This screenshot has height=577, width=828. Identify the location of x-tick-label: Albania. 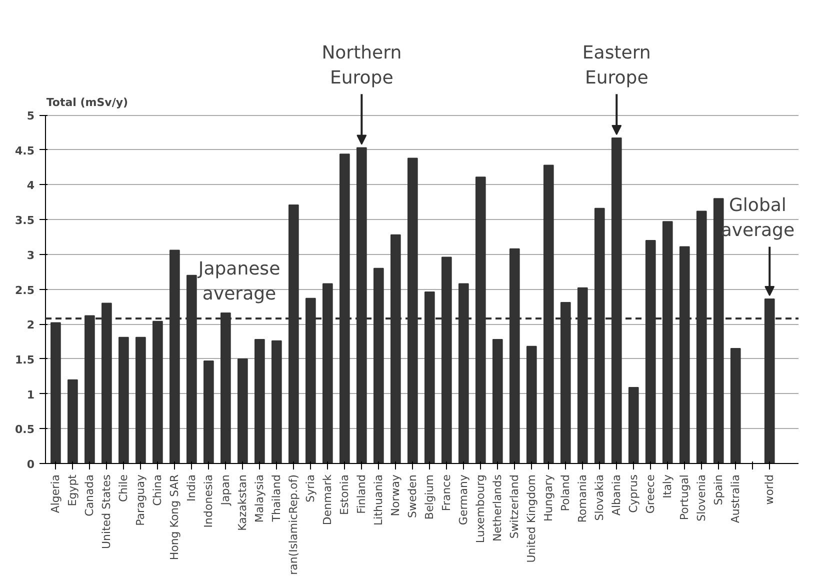
(617, 495).